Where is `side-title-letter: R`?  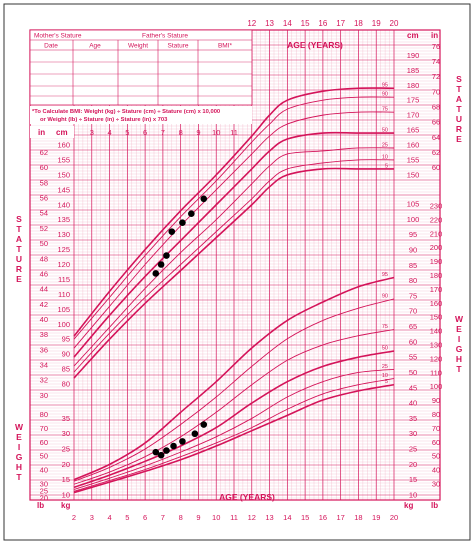
side-title-letter: R is located at coordinates (459, 129).